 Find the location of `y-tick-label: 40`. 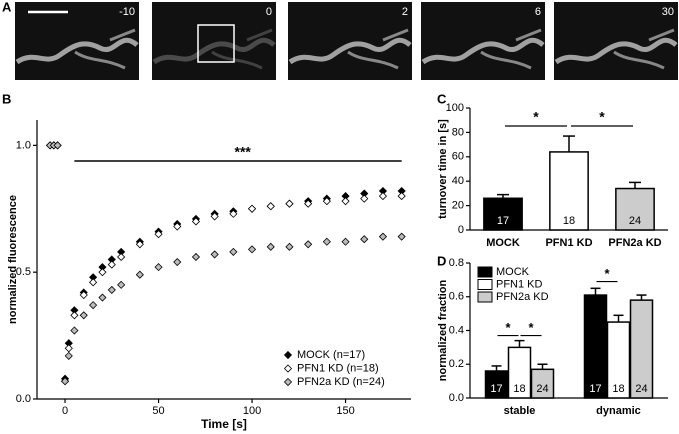

y-tick-label: 40 is located at coordinates (458, 181).